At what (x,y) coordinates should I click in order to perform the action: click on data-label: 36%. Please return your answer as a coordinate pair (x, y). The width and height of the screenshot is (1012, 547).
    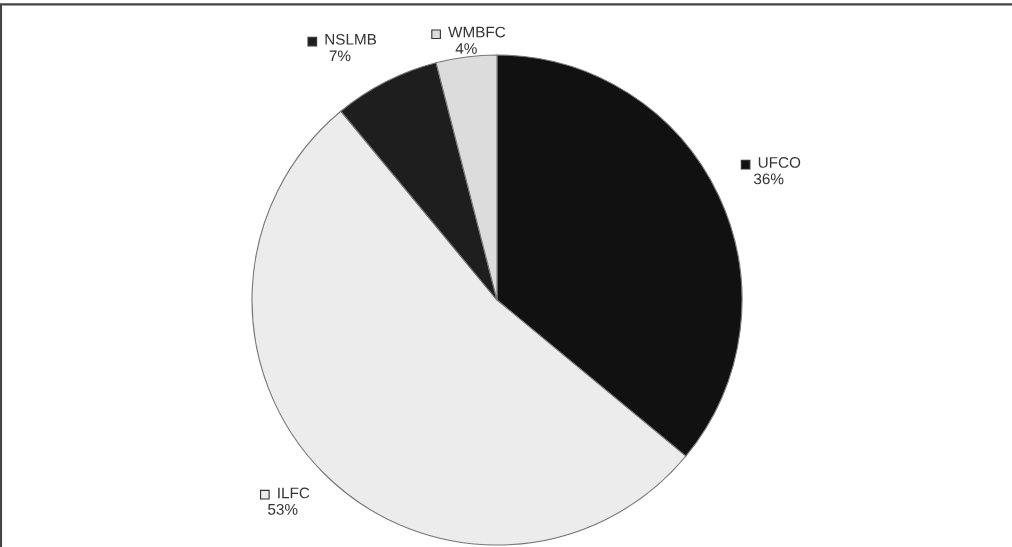
    Looking at the image, I should click on (768, 179).